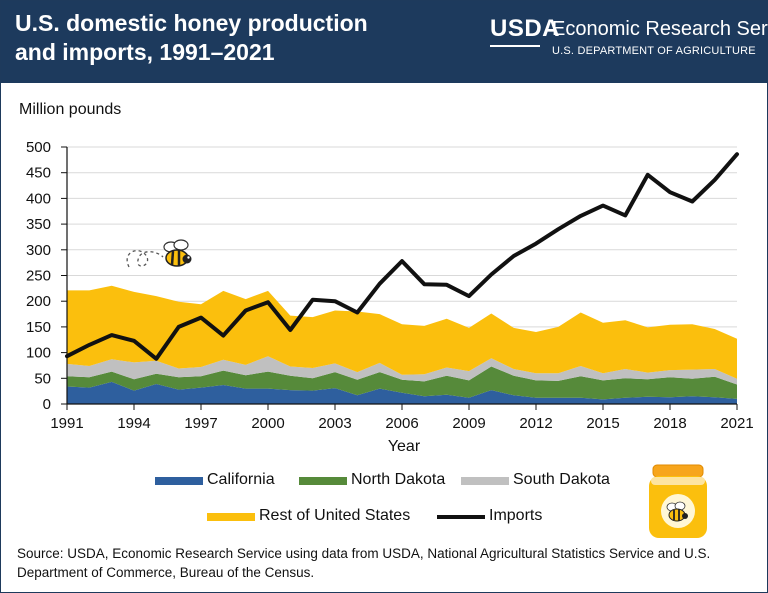 The image size is (768, 593). Describe the element at coordinates (323, 481) in the screenshot. I see `legend-swatch-north-dakota` at that location.